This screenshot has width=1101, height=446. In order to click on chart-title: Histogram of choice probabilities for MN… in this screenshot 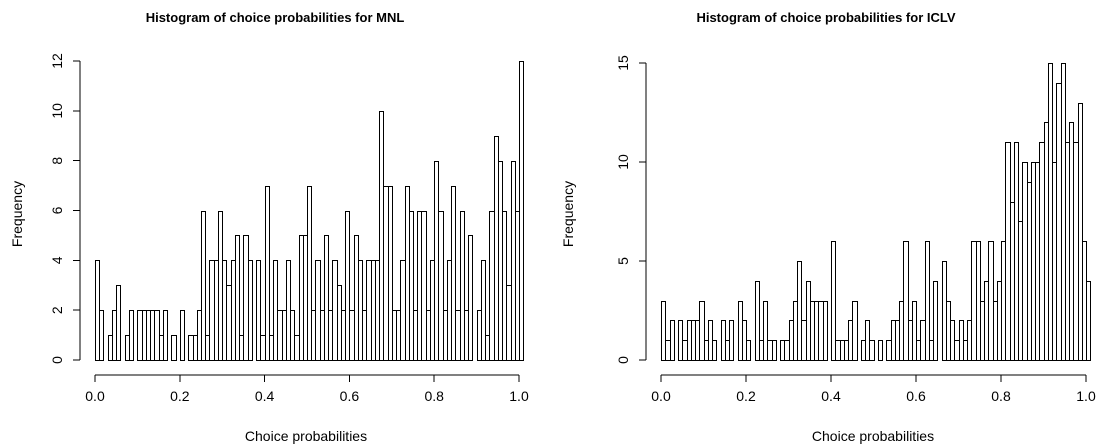, I will do `click(275, 17)`.